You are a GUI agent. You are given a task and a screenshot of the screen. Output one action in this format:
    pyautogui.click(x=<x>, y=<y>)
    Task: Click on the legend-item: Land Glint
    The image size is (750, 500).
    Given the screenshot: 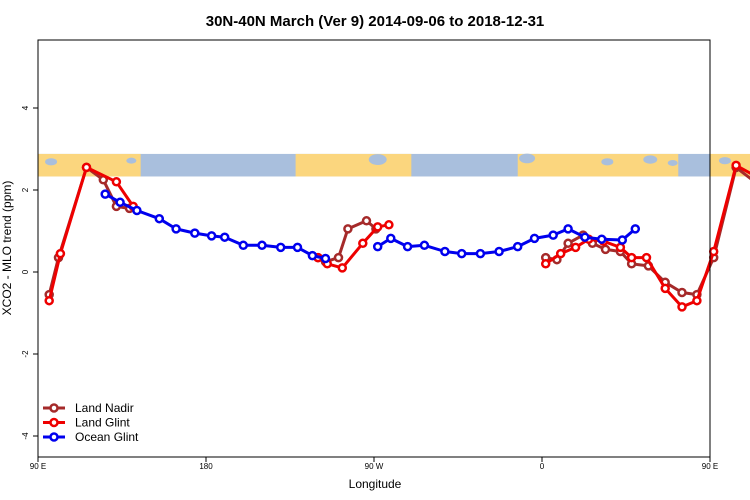 What is the action you would take?
    pyautogui.click(x=86, y=423)
    